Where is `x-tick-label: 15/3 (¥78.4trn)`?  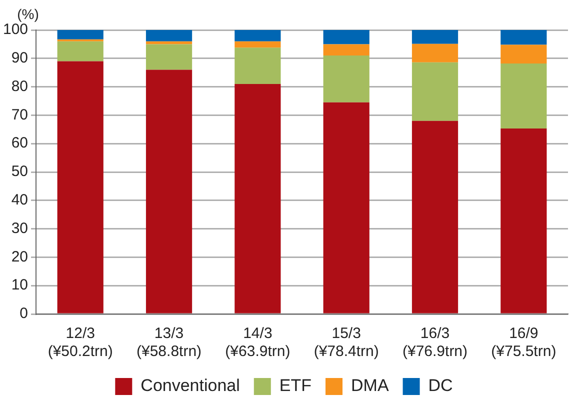
x-tick-label: 15/3 (¥78.4trn) is located at coordinates (346, 342).